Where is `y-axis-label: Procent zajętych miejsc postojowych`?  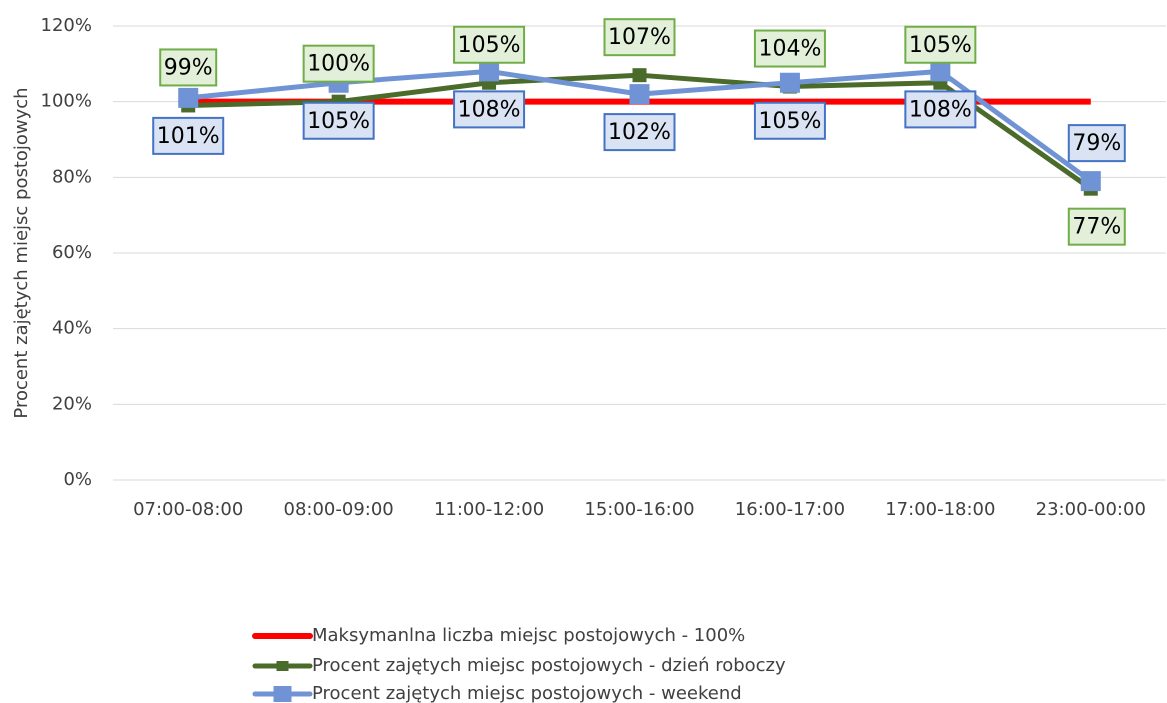 y-axis-label: Procent zajętych miejsc postojowych is located at coordinates (21, 252).